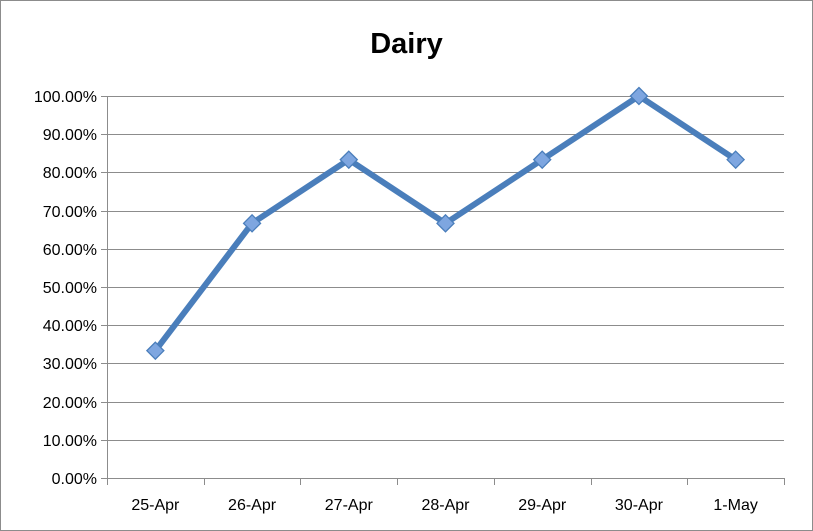 The image size is (813, 531). Describe the element at coordinates (639, 505) in the screenshot. I see `x-tick-label: 30-Apr` at that location.